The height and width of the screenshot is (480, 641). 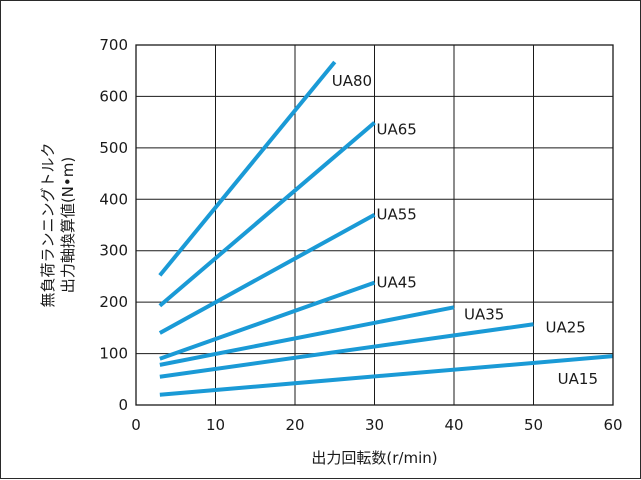 What do you see at coordinates (267, 273) in the screenshot?
I see `series-line-ua55` at bounding box center [267, 273].